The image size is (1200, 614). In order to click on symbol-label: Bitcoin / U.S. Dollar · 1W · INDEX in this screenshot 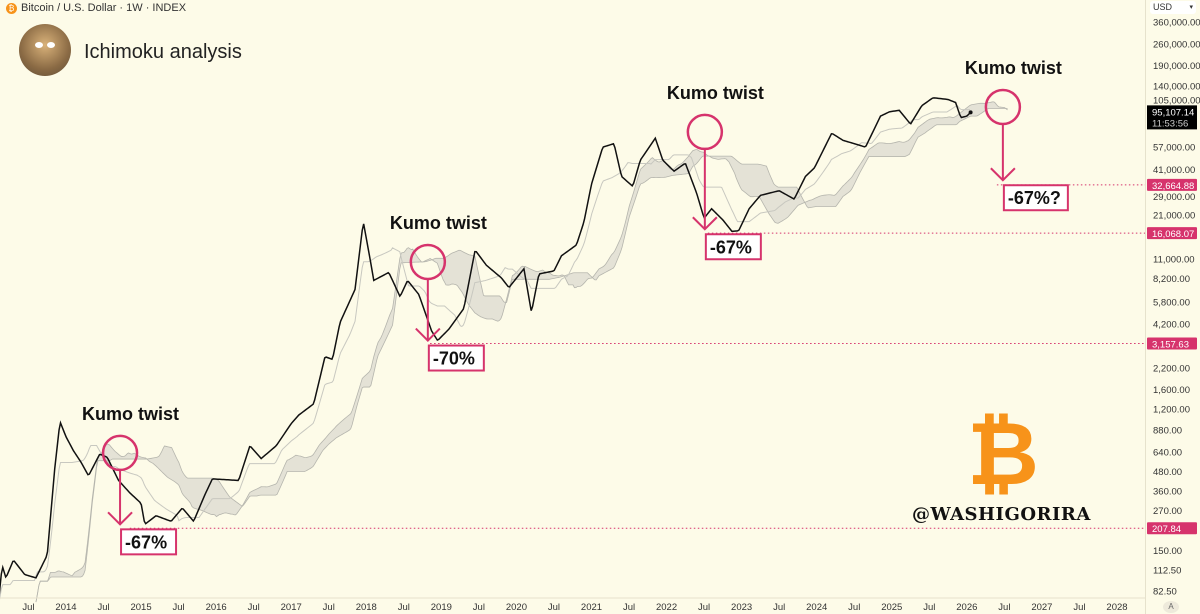, I will do `click(104, 8)`.